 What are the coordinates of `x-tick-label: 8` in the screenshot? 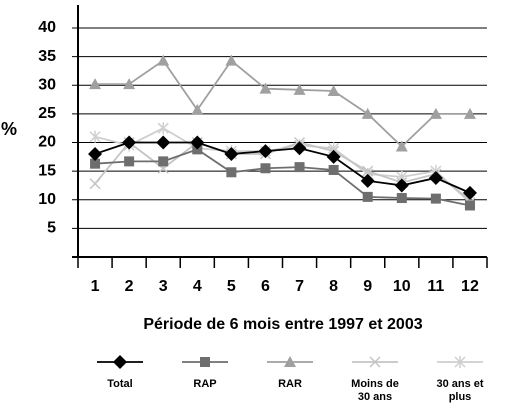 It's located at (333, 286).